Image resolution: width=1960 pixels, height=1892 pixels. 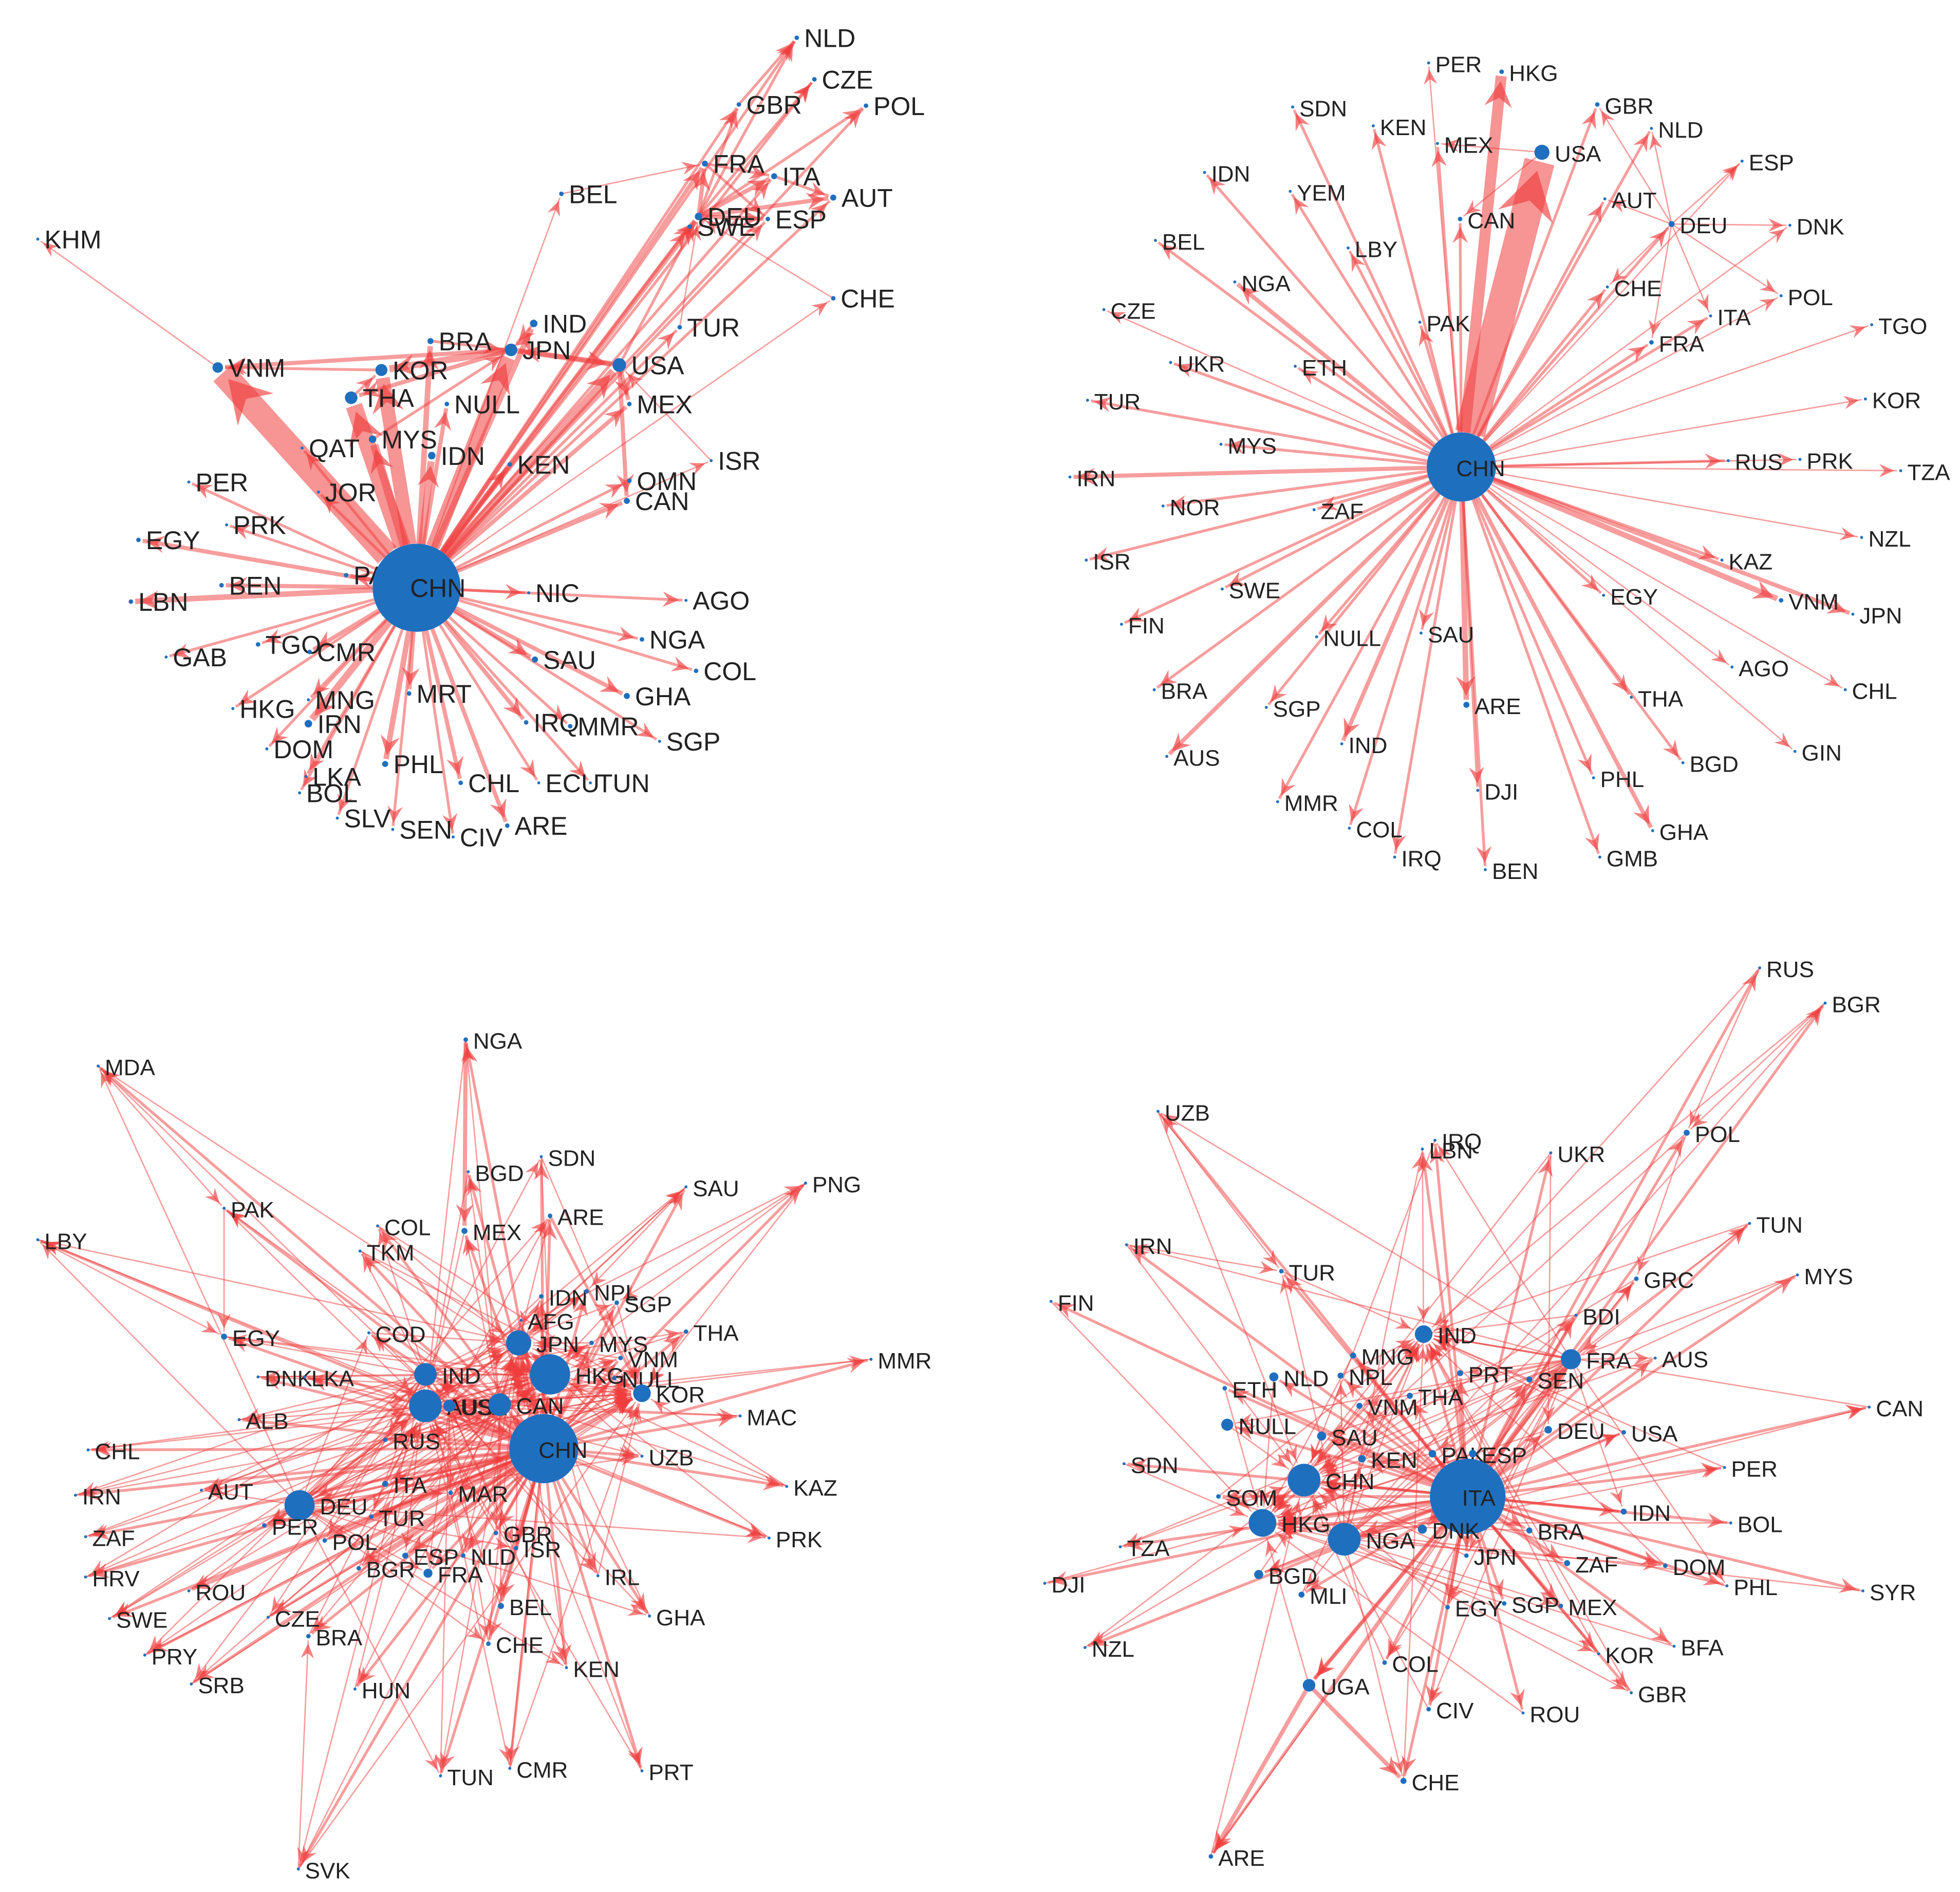 What do you see at coordinates (1571, 1360) in the screenshot?
I see `node-fra` at bounding box center [1571, 1360].